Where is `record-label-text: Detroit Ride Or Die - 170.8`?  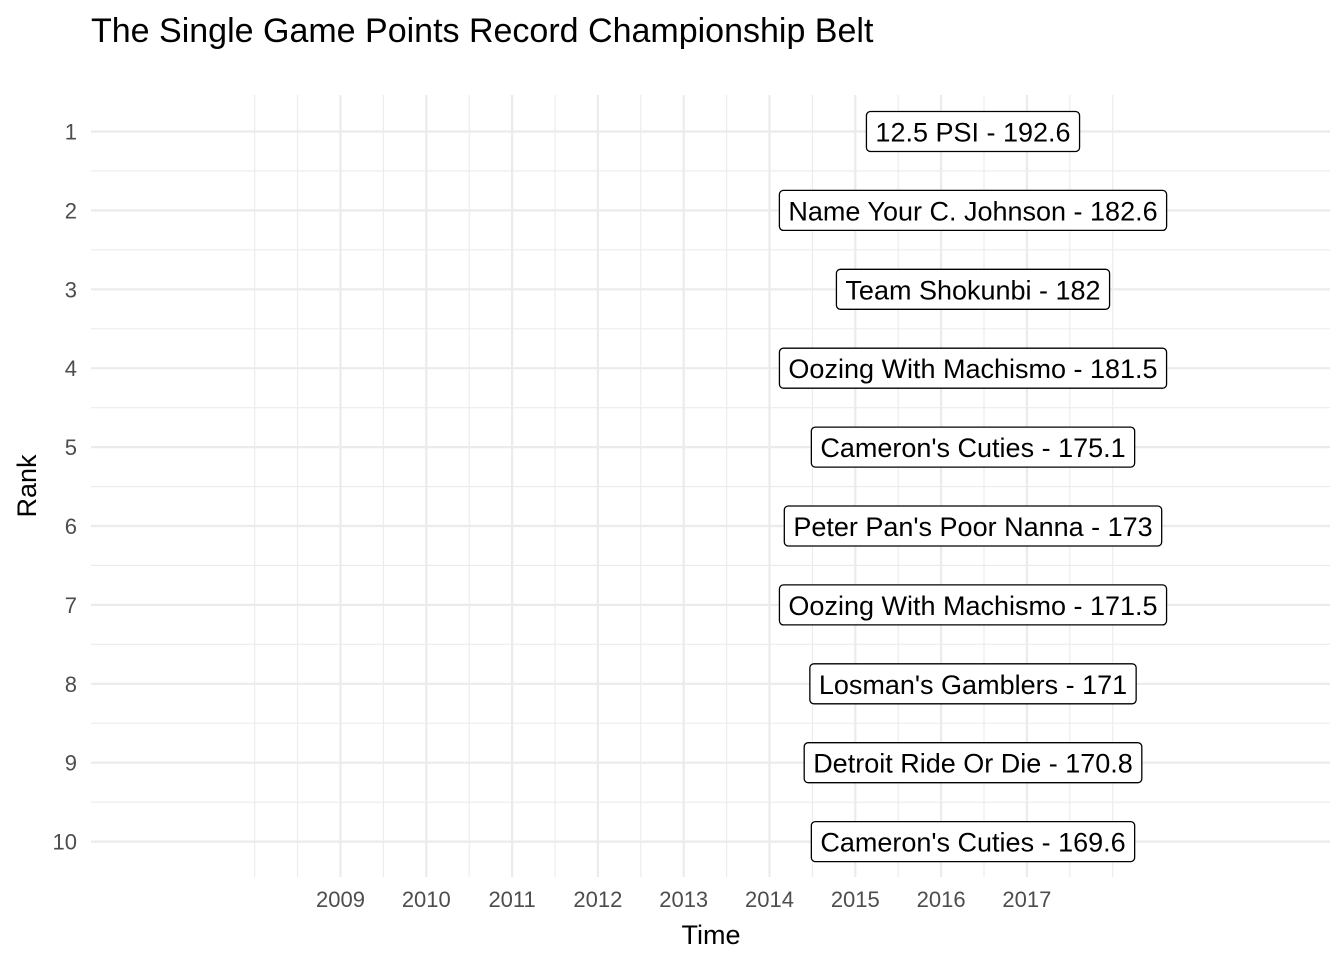
record-label-text: Detroit Ride Or Die - 170.8 is located at coordinates (973, 764).